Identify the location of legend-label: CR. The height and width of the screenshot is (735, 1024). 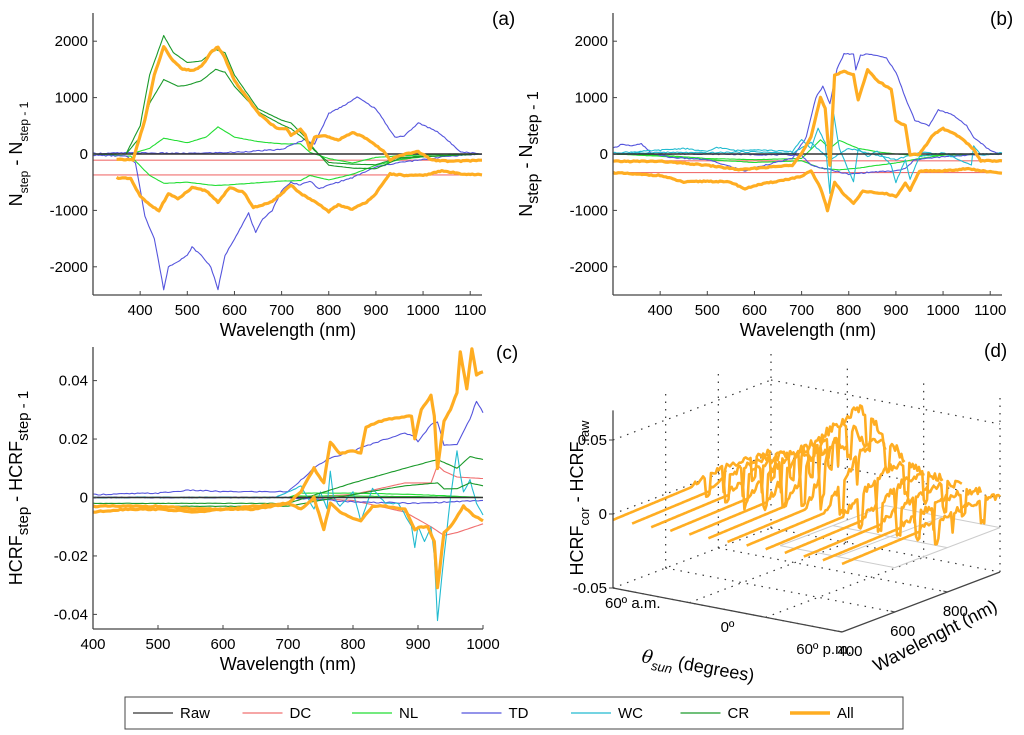
(739, 713).